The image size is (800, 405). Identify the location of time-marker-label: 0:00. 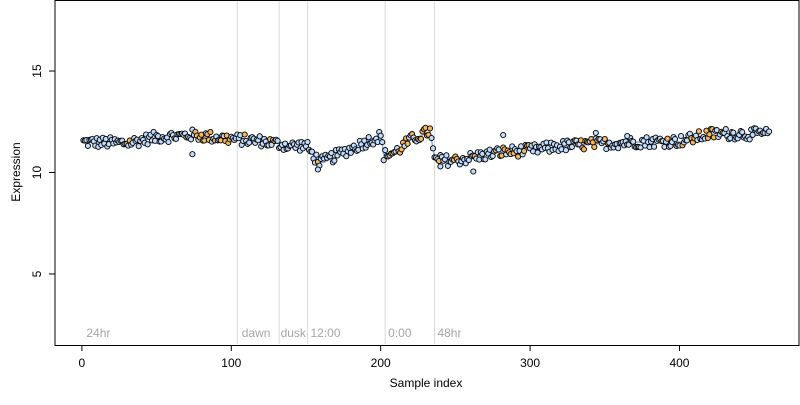
(400, 333).